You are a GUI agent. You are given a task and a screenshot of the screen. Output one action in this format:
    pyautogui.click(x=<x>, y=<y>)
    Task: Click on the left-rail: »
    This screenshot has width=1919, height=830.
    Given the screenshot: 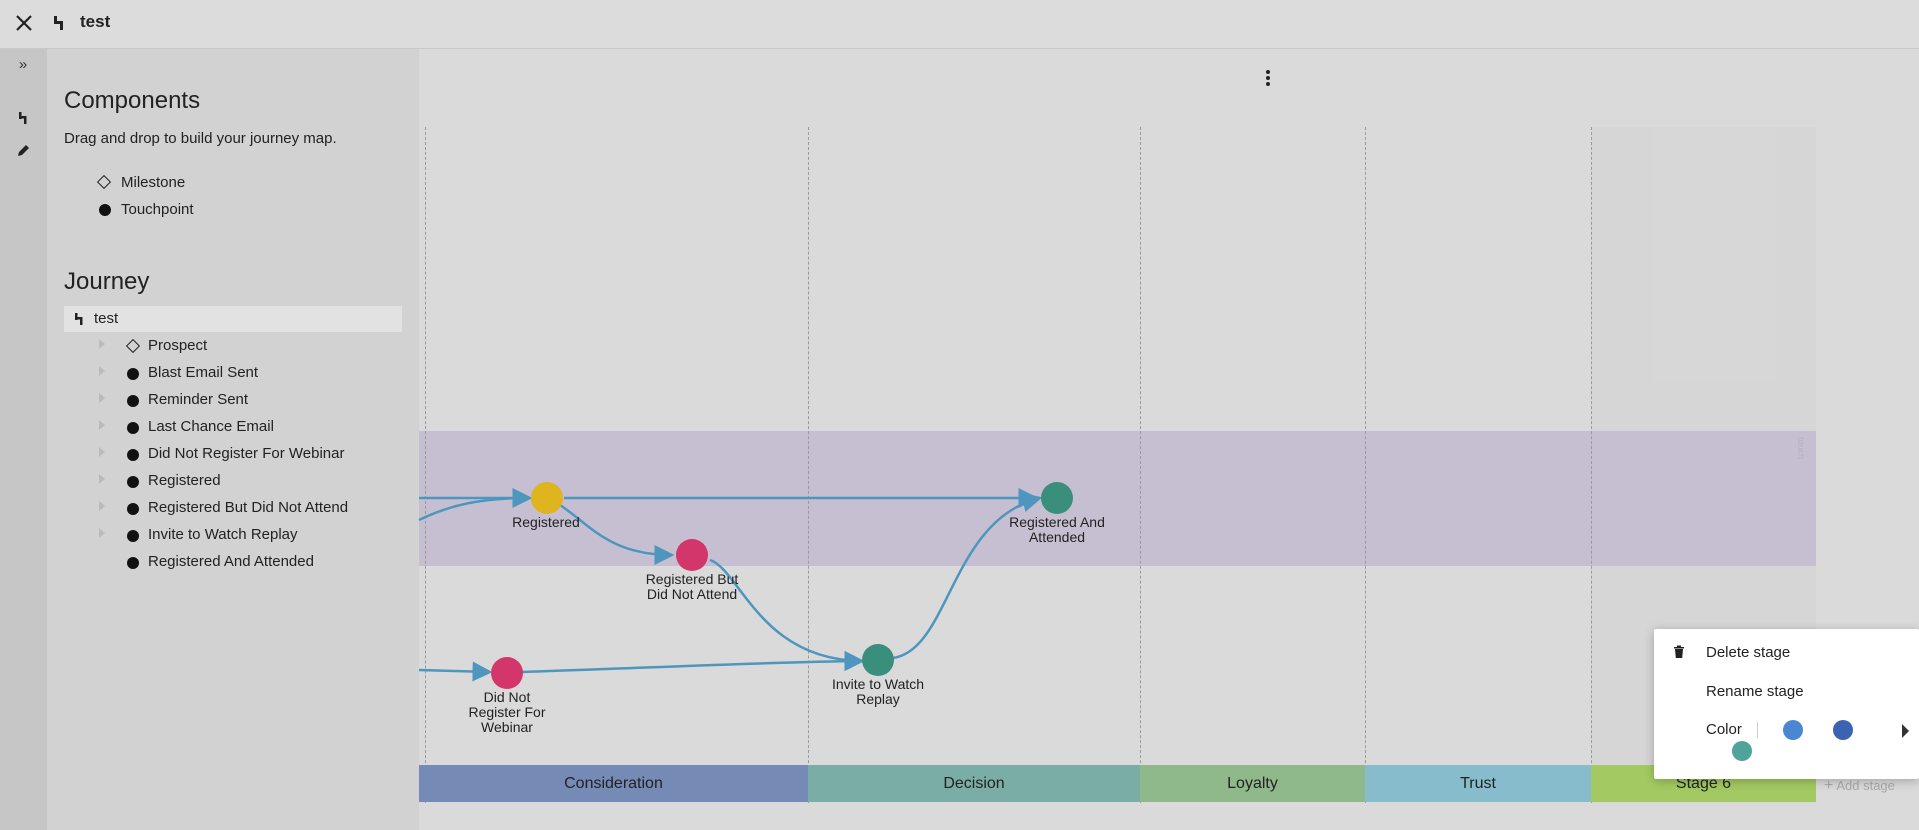 What is the action you would take?
    pyautogui.click(x=23, y=439)
    